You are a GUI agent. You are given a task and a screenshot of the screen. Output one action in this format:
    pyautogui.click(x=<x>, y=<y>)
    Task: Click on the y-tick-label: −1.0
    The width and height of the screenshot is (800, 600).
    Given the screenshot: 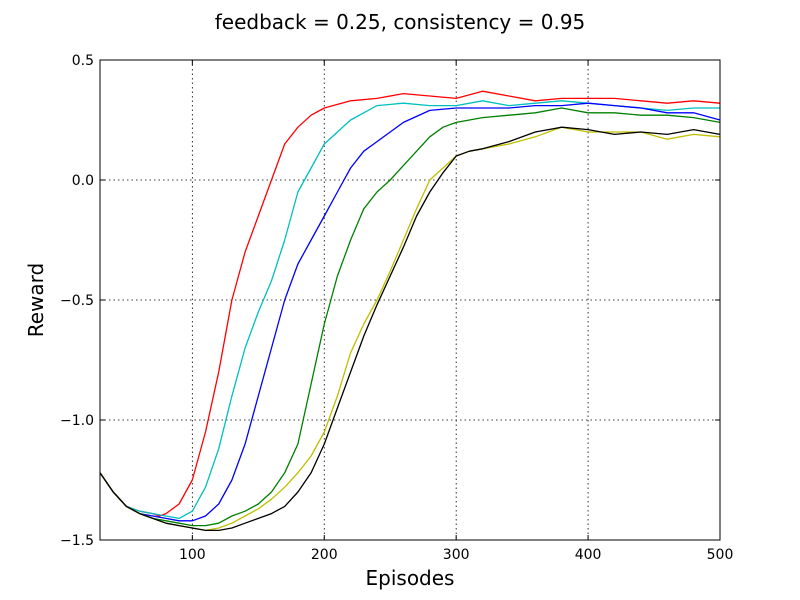 What is the action you would take?
    pyautogui.click(x=77, y=421)
    